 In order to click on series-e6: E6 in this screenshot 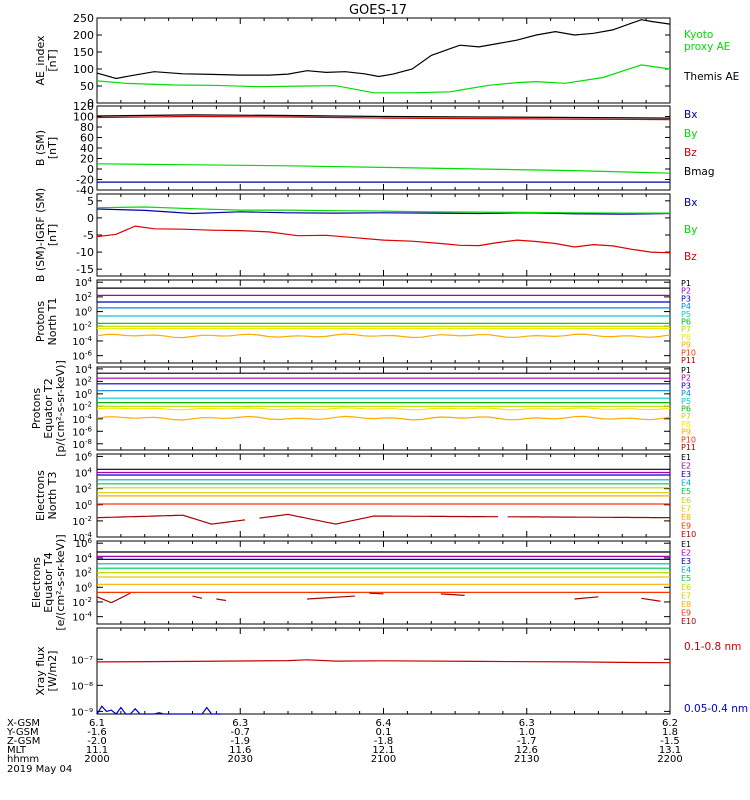, I will do `click(394, 582)`.